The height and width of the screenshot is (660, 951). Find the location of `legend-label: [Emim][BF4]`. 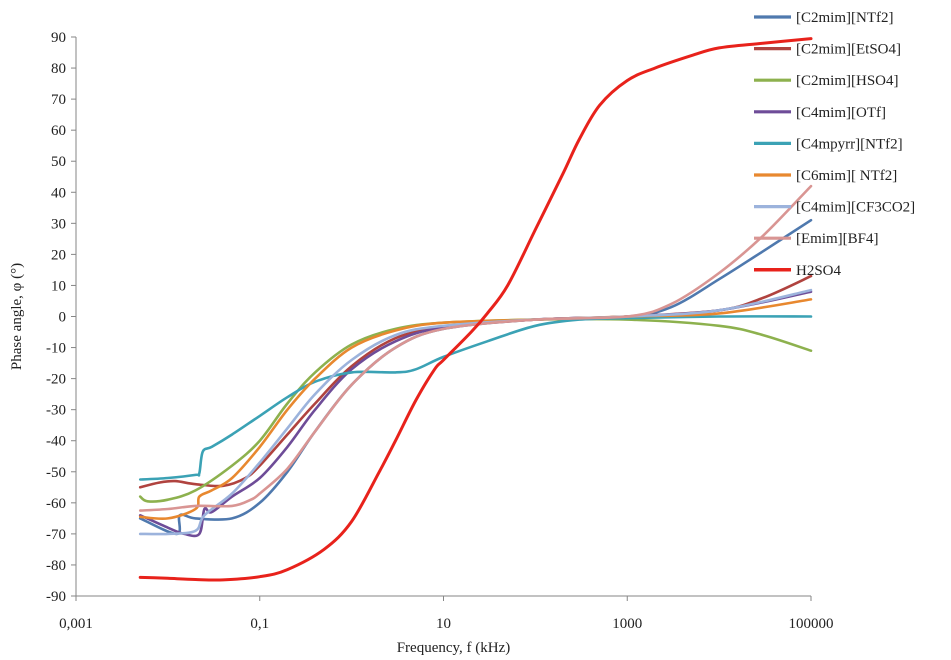

legend-label: [Emim][BF4] is located at coordinates (837, 239).